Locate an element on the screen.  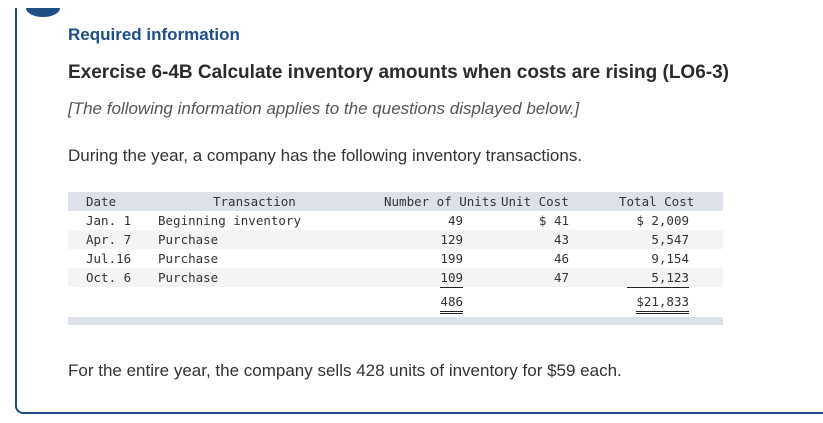
col-header-units: Number of Units is located at coordinates (440, 201).